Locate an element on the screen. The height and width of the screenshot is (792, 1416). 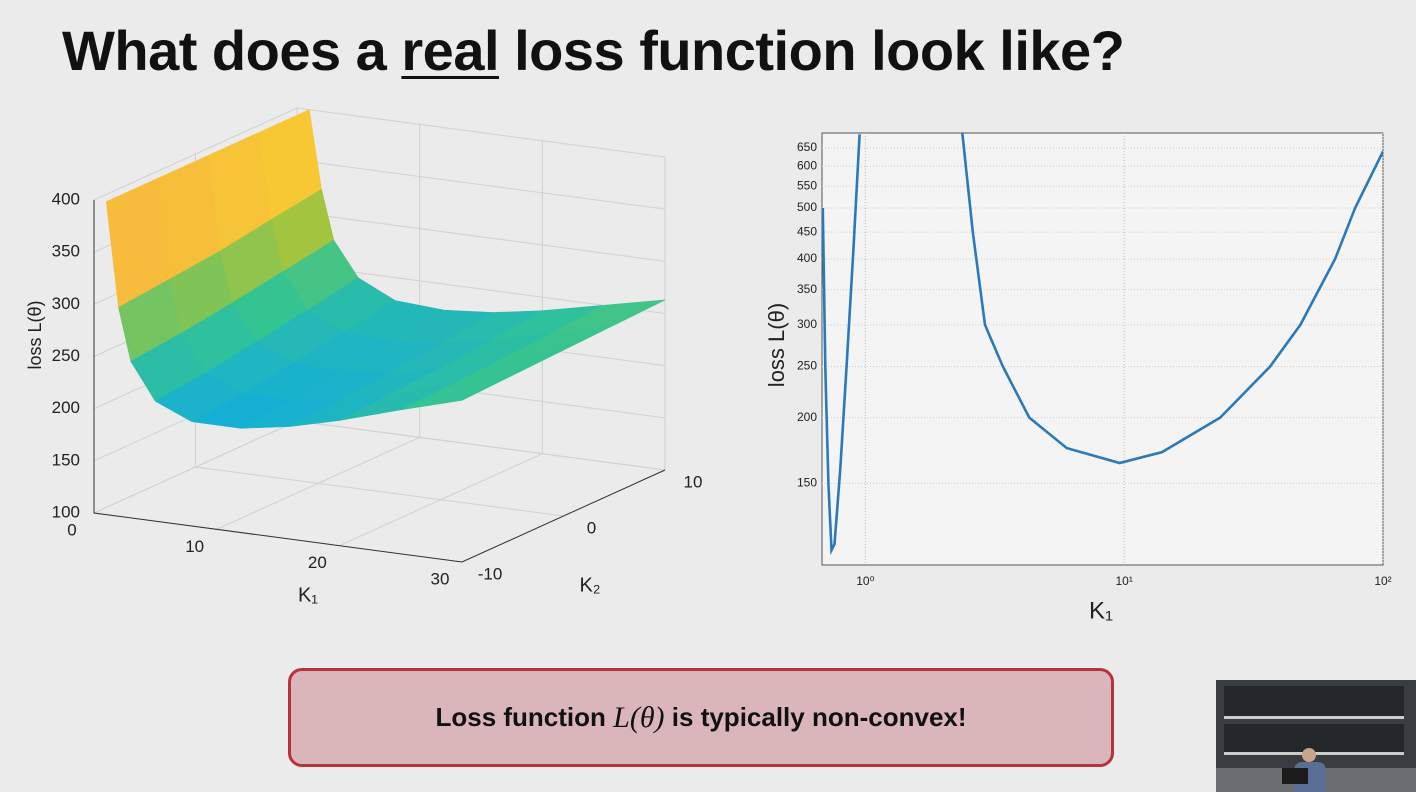
x-tick-label: 10 is located at coordinates (194, 546).